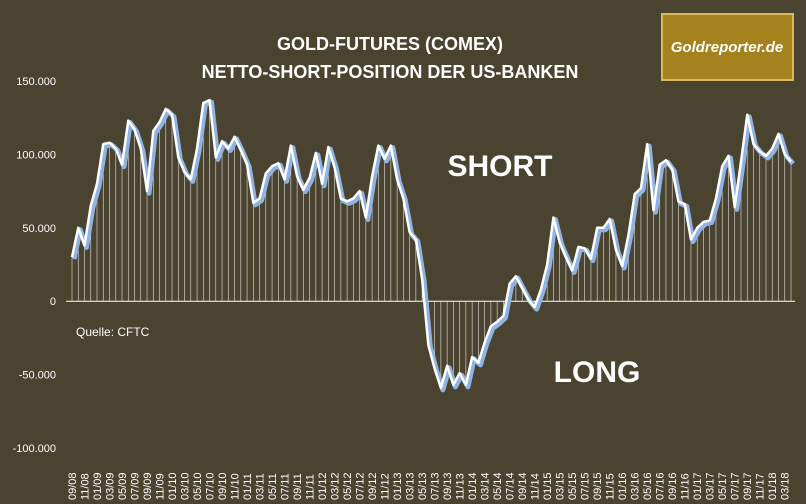 The height and width of the screenshot is (504, 806). What do you see at coordinates (373, 486) in the screenshot?
I see `x-tick-label: 09/12` at bounding box center [373, 486].